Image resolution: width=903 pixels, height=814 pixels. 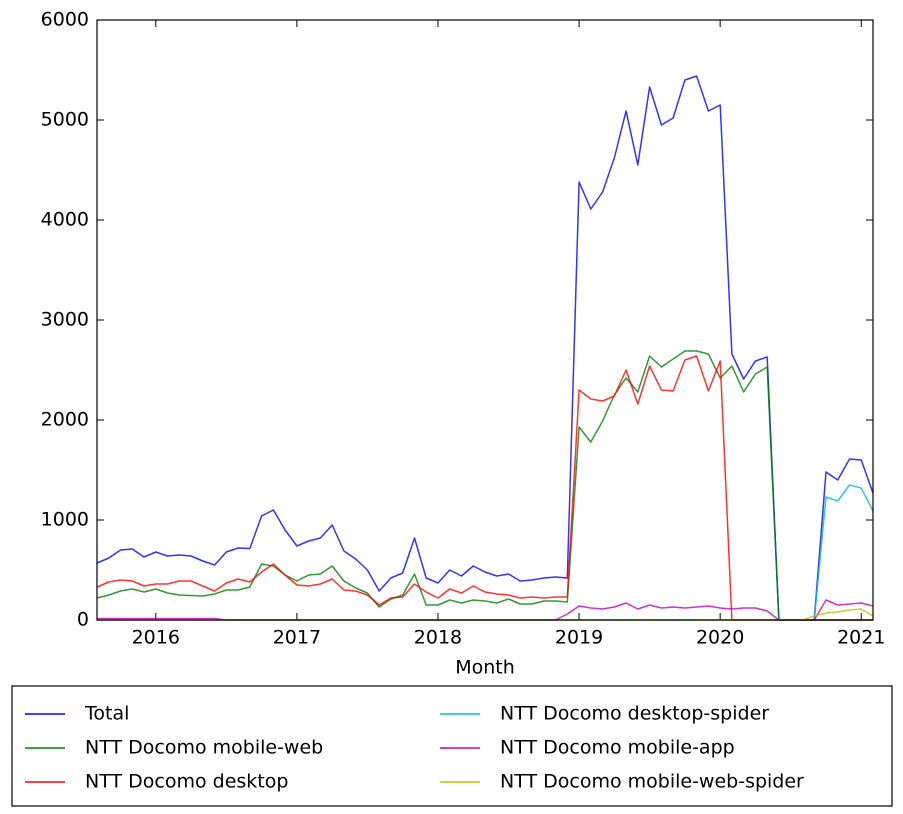 I want to click on y-tick-label: 6000, so click(x=65, y=20).